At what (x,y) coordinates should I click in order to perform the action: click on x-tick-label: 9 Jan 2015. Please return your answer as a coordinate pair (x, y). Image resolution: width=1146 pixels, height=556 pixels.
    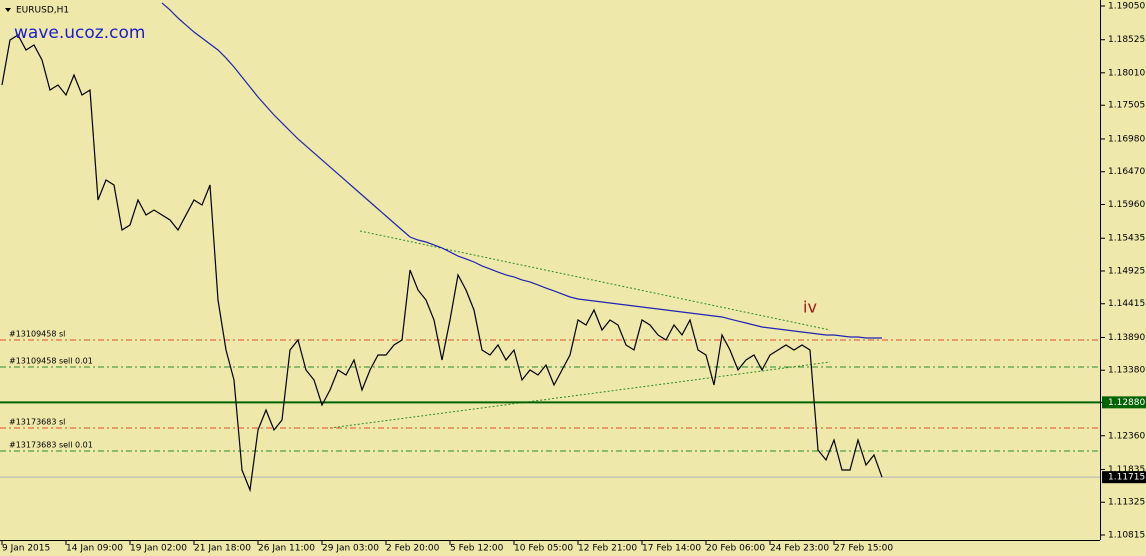
    Looking at the image, I should click on (26, 549).